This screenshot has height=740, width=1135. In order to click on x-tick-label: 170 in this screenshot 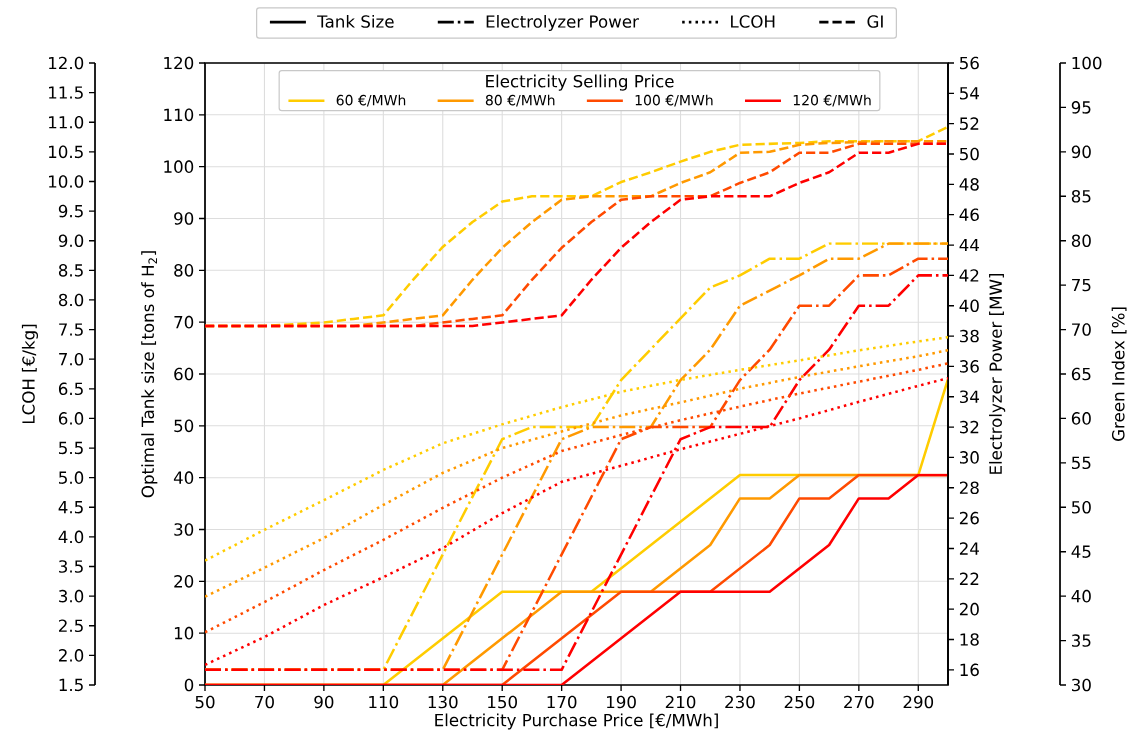, I will do `click(562, 702)`.